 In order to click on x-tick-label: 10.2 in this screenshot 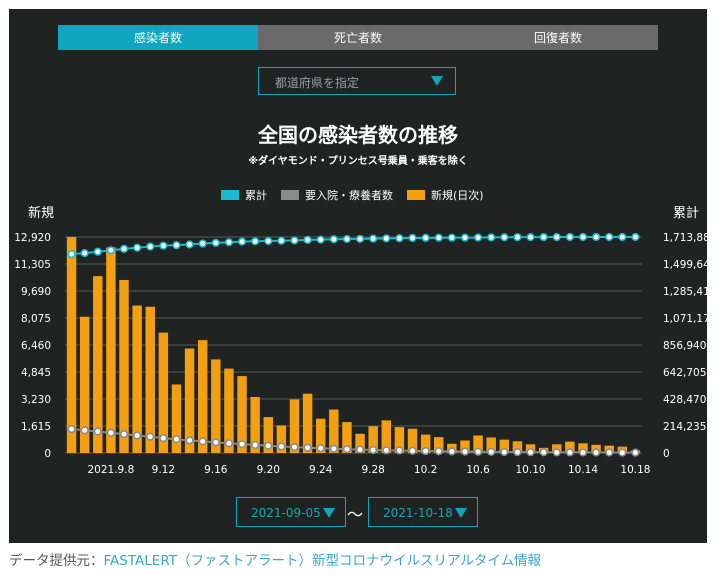, I will do `click(425, 470)`.